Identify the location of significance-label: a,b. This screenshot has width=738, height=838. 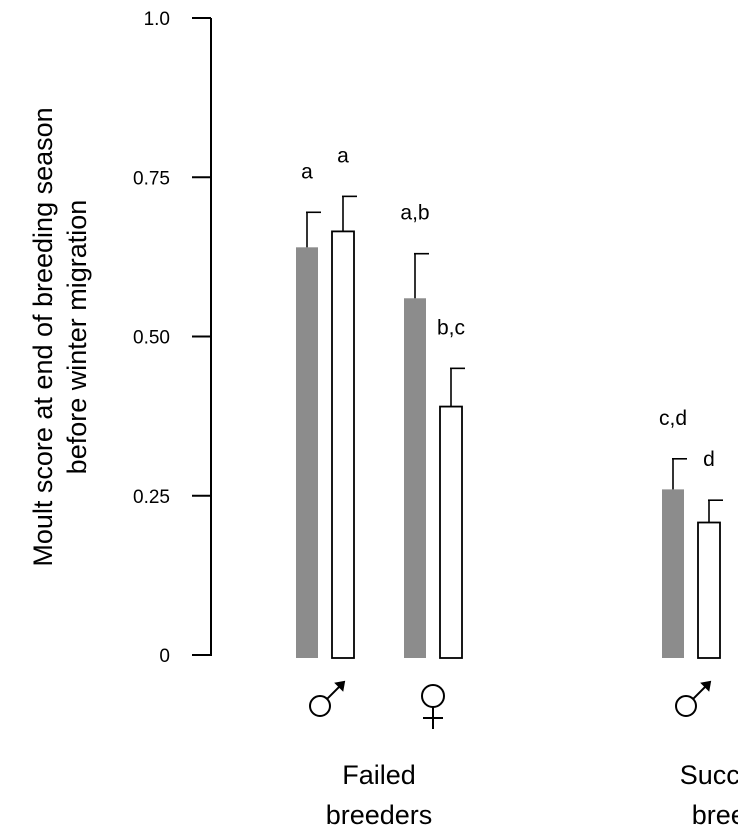
(414, 213).